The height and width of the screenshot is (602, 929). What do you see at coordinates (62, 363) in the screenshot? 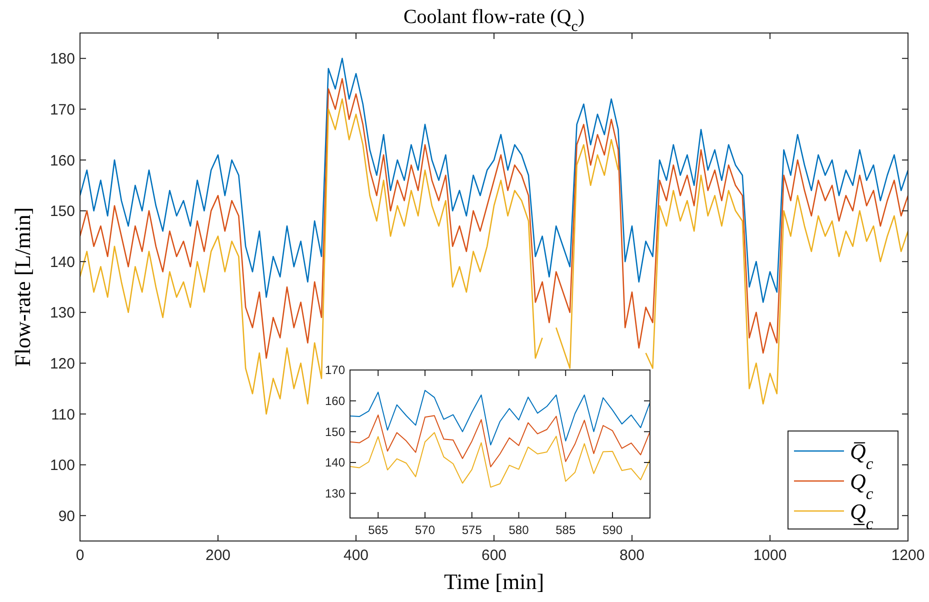
I see `y-tick-label: 120` at bounding box center [62, 363].